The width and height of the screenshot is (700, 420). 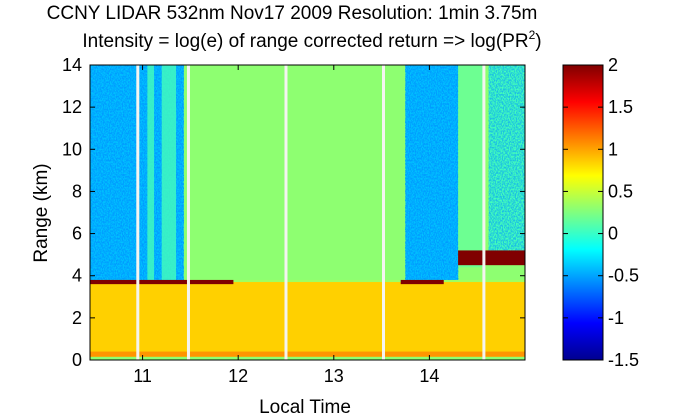 What do you see at coordinates (307, 321) in the screenshot?
I see `boundary-layer-region` at bounding box center [307, 321].